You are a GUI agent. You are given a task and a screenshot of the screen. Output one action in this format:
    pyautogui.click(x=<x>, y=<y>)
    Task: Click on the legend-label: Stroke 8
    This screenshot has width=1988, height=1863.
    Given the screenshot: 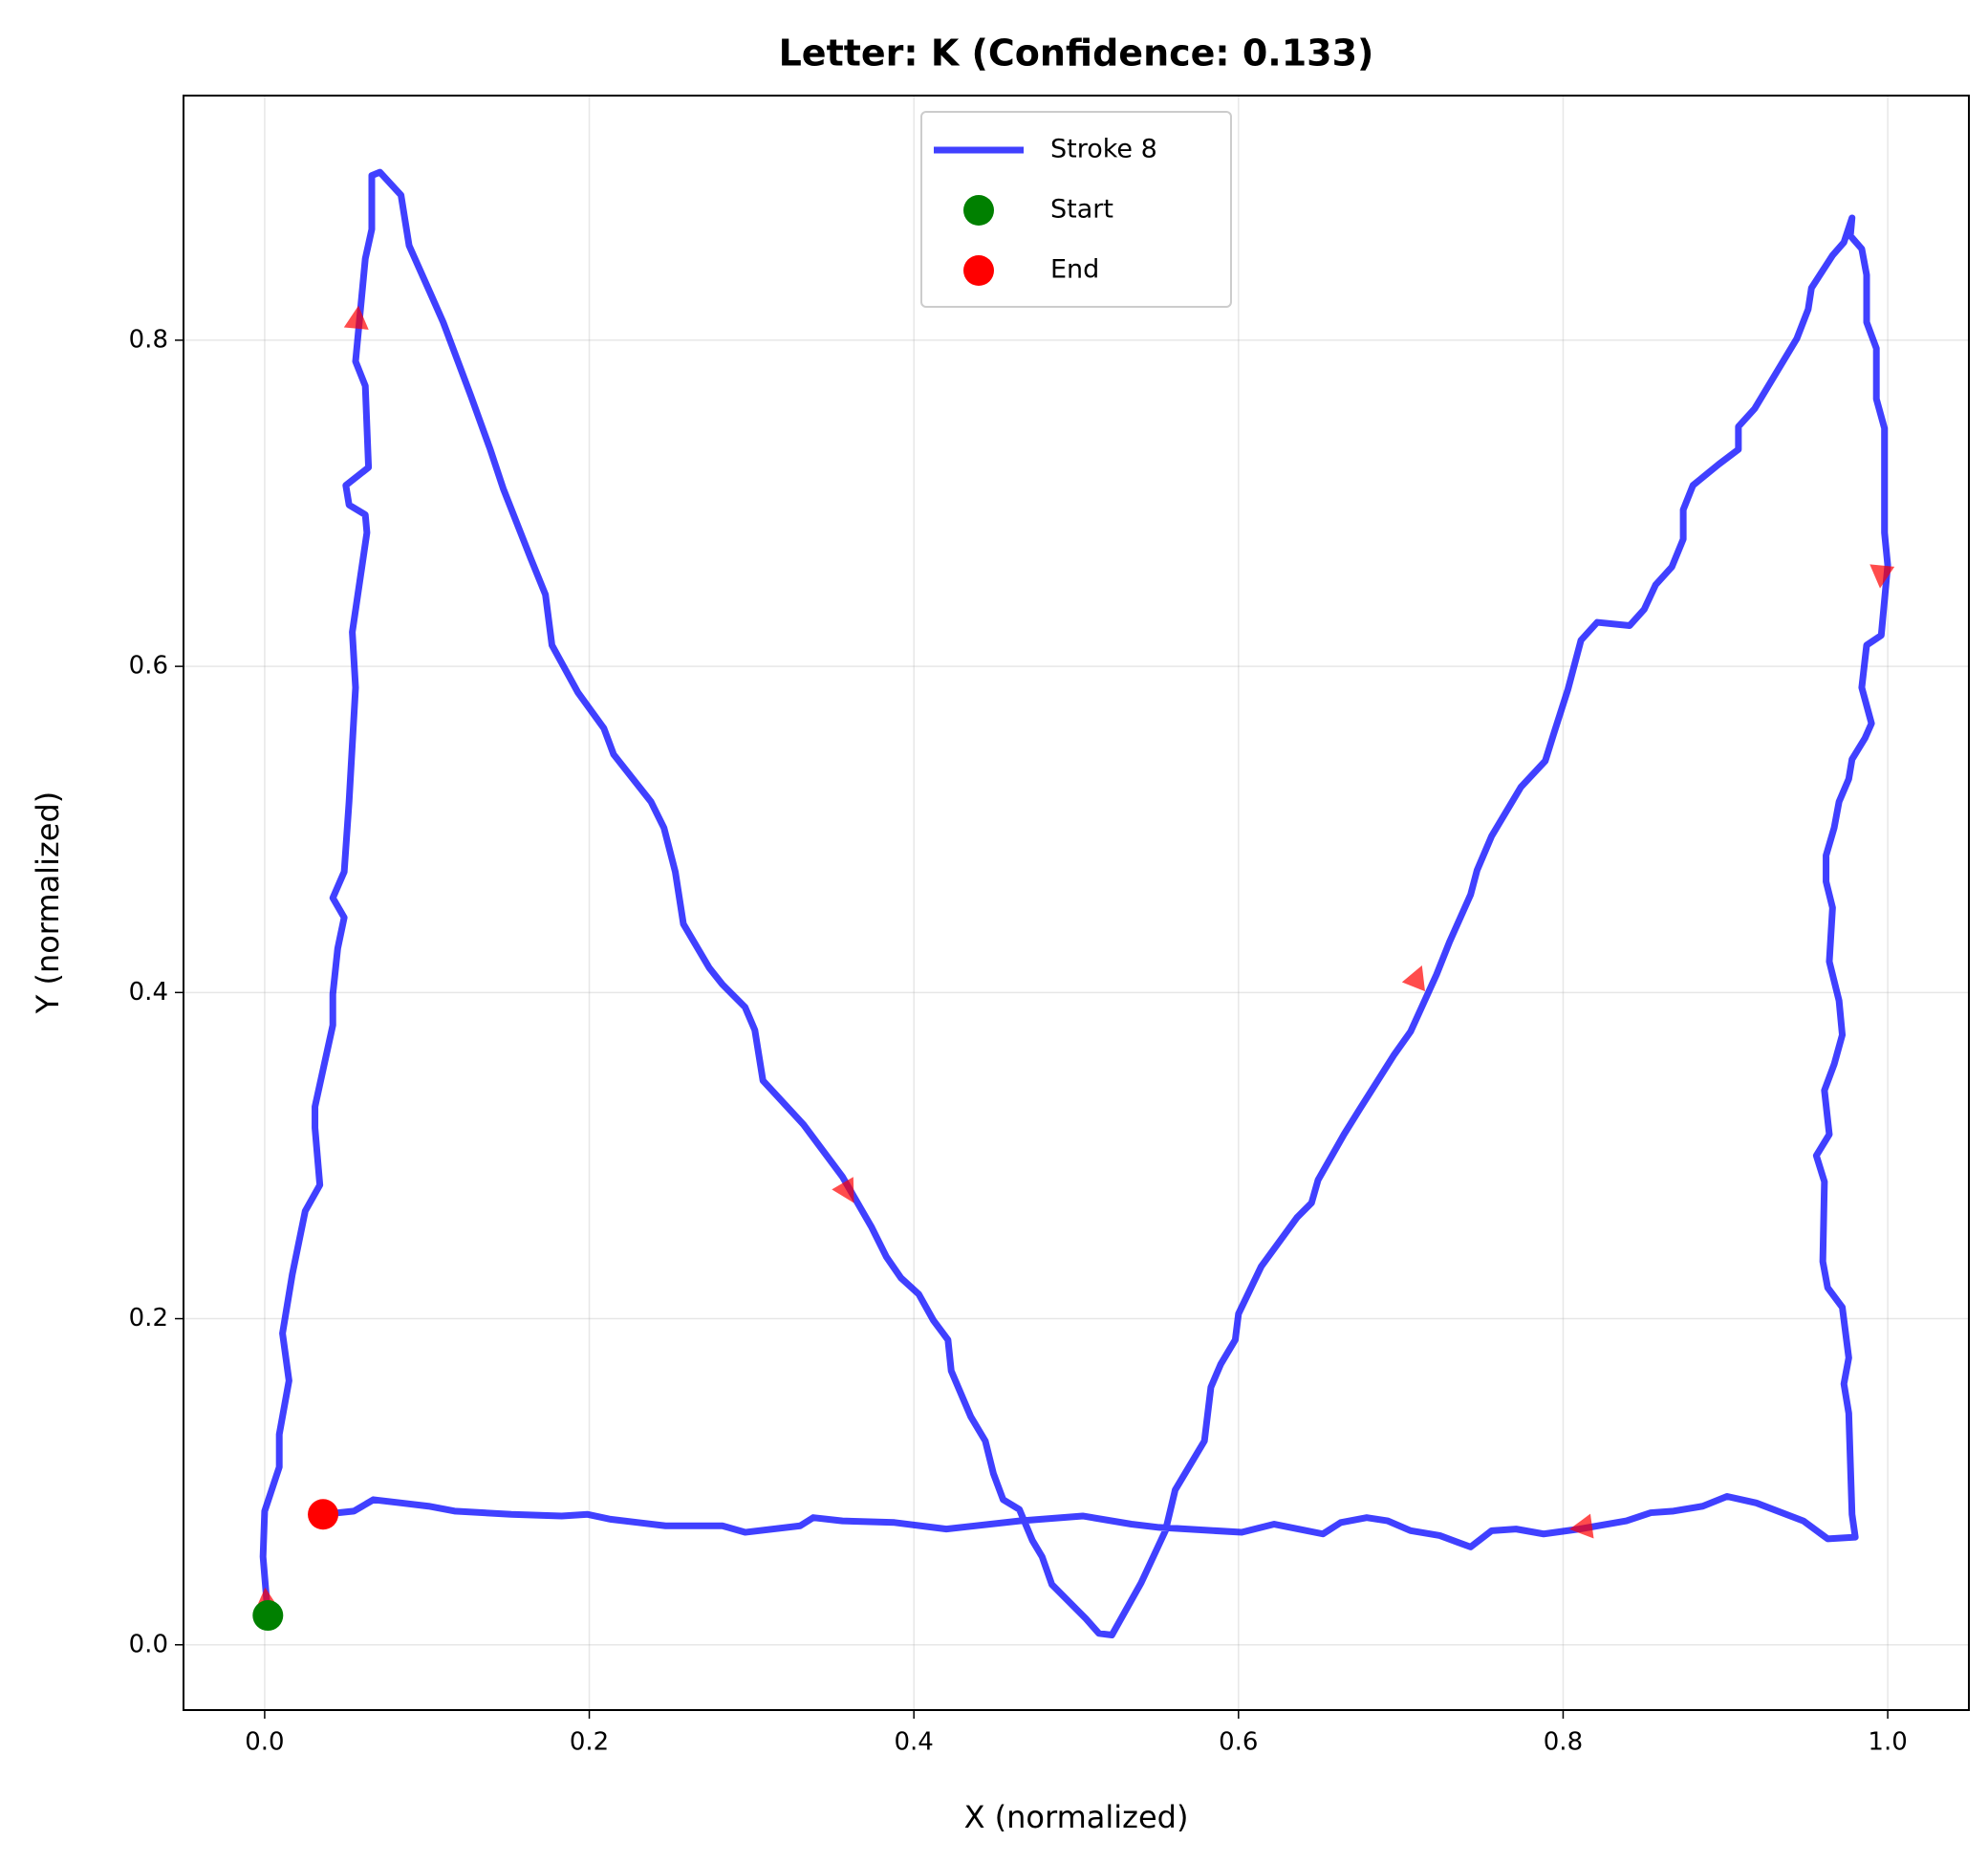 What is the action you would take?
    pyautogui.click(x=1103, y=149)
    